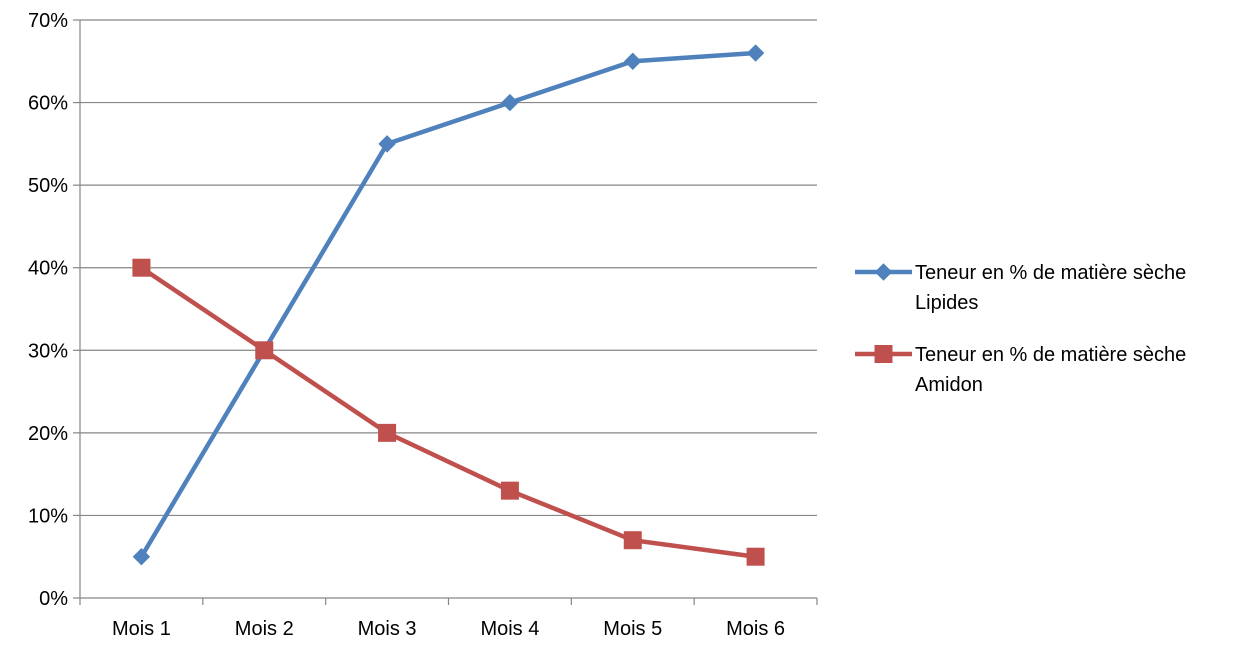 Image resolution: width=1256 pixels, height=646 pixels. Describe the element at coordinates (1020, 288) in the screenshot. I see `legend-entry: Teneur en % de matière sèche Lipides` at that location.